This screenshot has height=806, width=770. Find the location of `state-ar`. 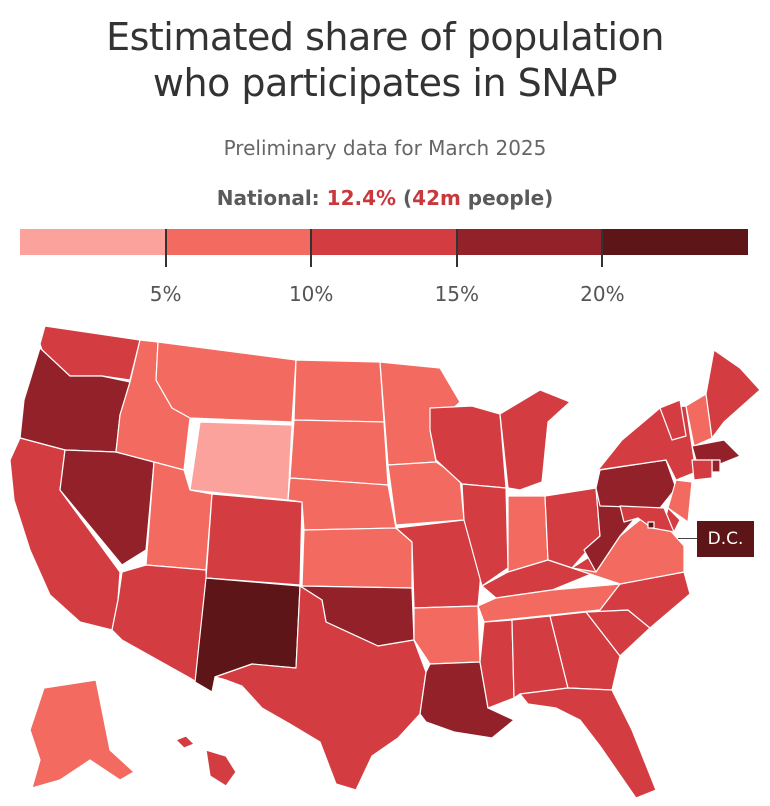

state-ar is located at coordinates (447, 635).